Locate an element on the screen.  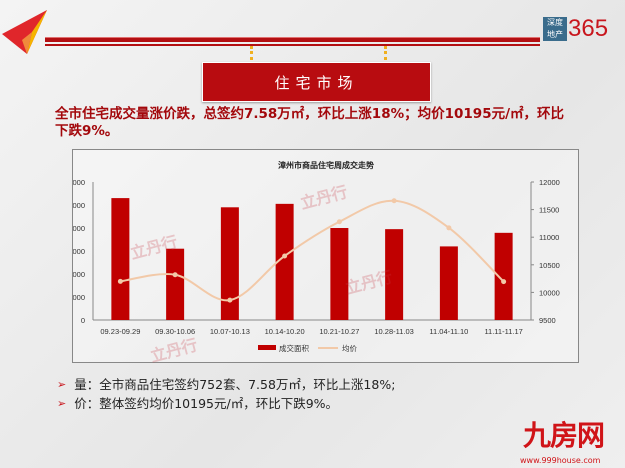
x-tick-label: 09.30-10.06 is located at coordinates (175, 331).